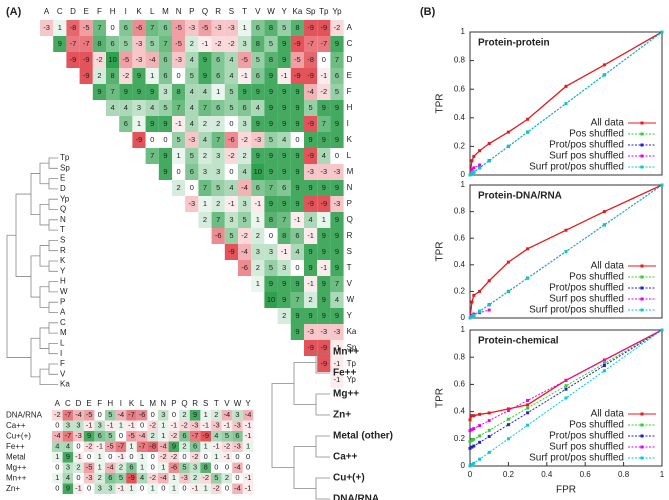 The image size is (669, 500). Describe the element at coordinates (16, 456) in the screenshot. I see `row-label: Metal` at that location.